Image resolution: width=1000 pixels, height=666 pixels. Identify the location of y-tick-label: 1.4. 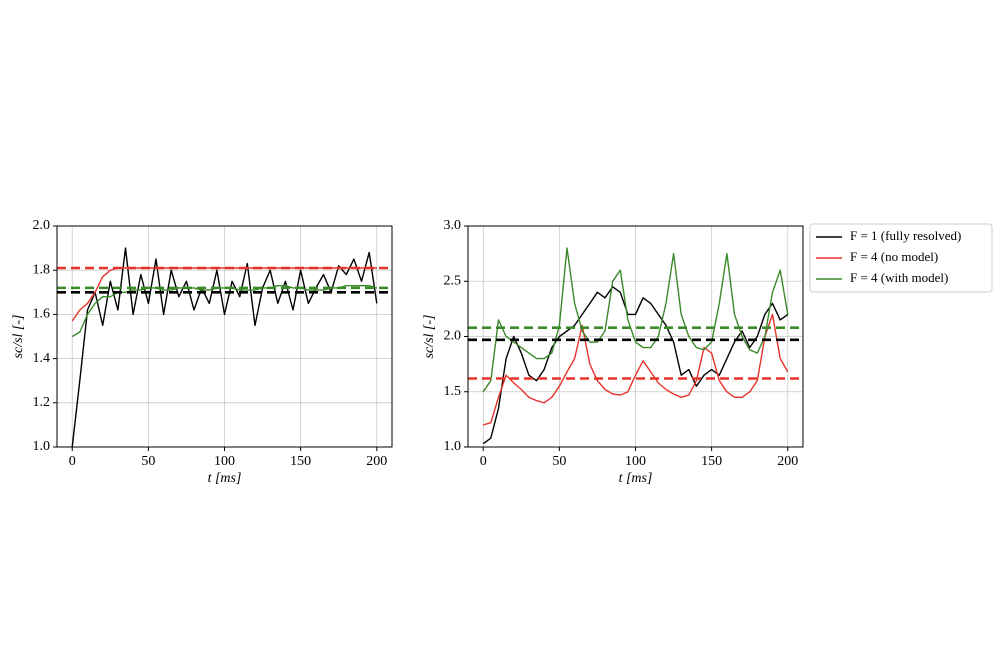
(42, 358).